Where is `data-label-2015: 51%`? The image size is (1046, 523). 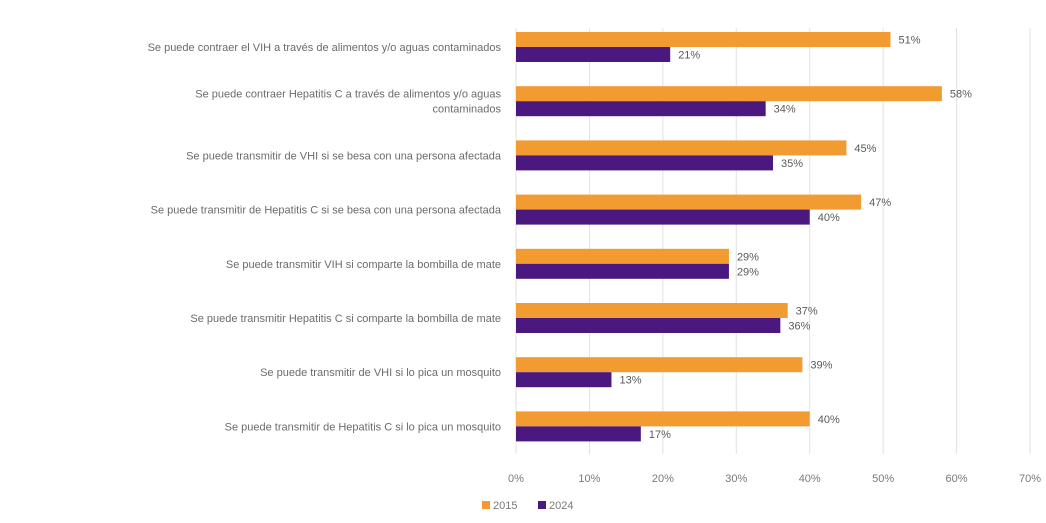 data-label-2015: 51% is located at coordinates (909, 41).